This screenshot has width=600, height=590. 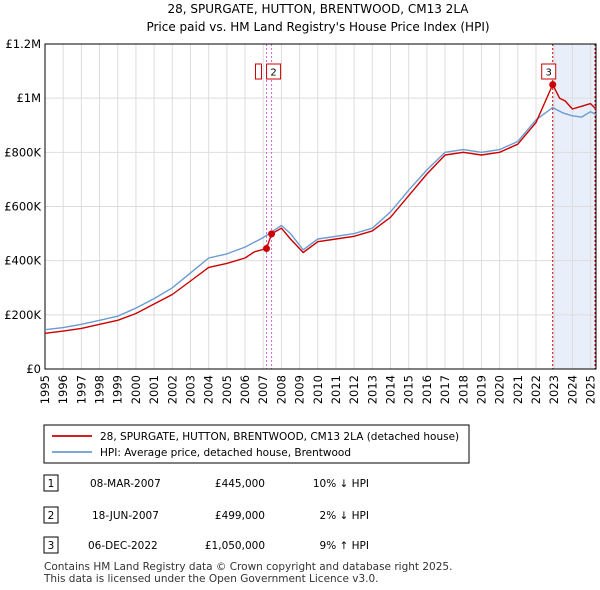 I want to click on sale-number: 2, so click(x=51, y=516).